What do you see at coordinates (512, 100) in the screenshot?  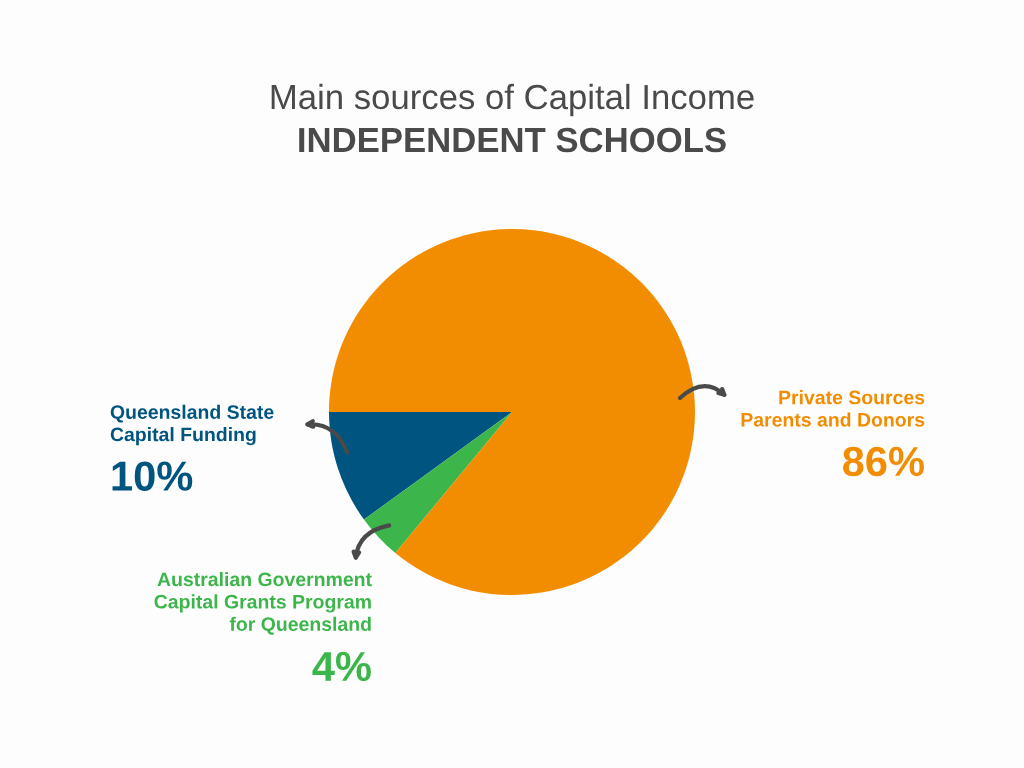 I see `chart-title: Main sources of Capital Income` at bounding box center [512, 100].